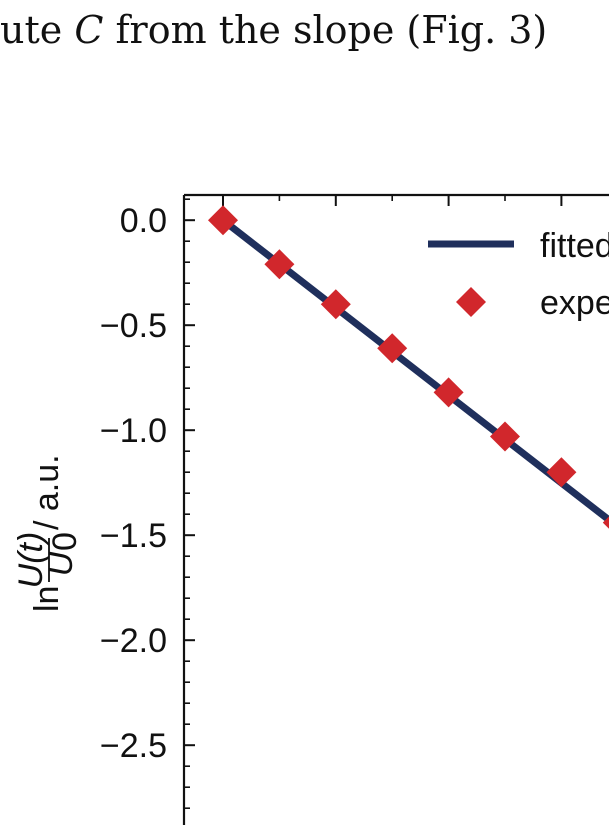 This screenshot has height=825, width=609. Describe the element at coordinates (574, 303) in the screenshot. I see `legend-label-expe: expe` at that location.